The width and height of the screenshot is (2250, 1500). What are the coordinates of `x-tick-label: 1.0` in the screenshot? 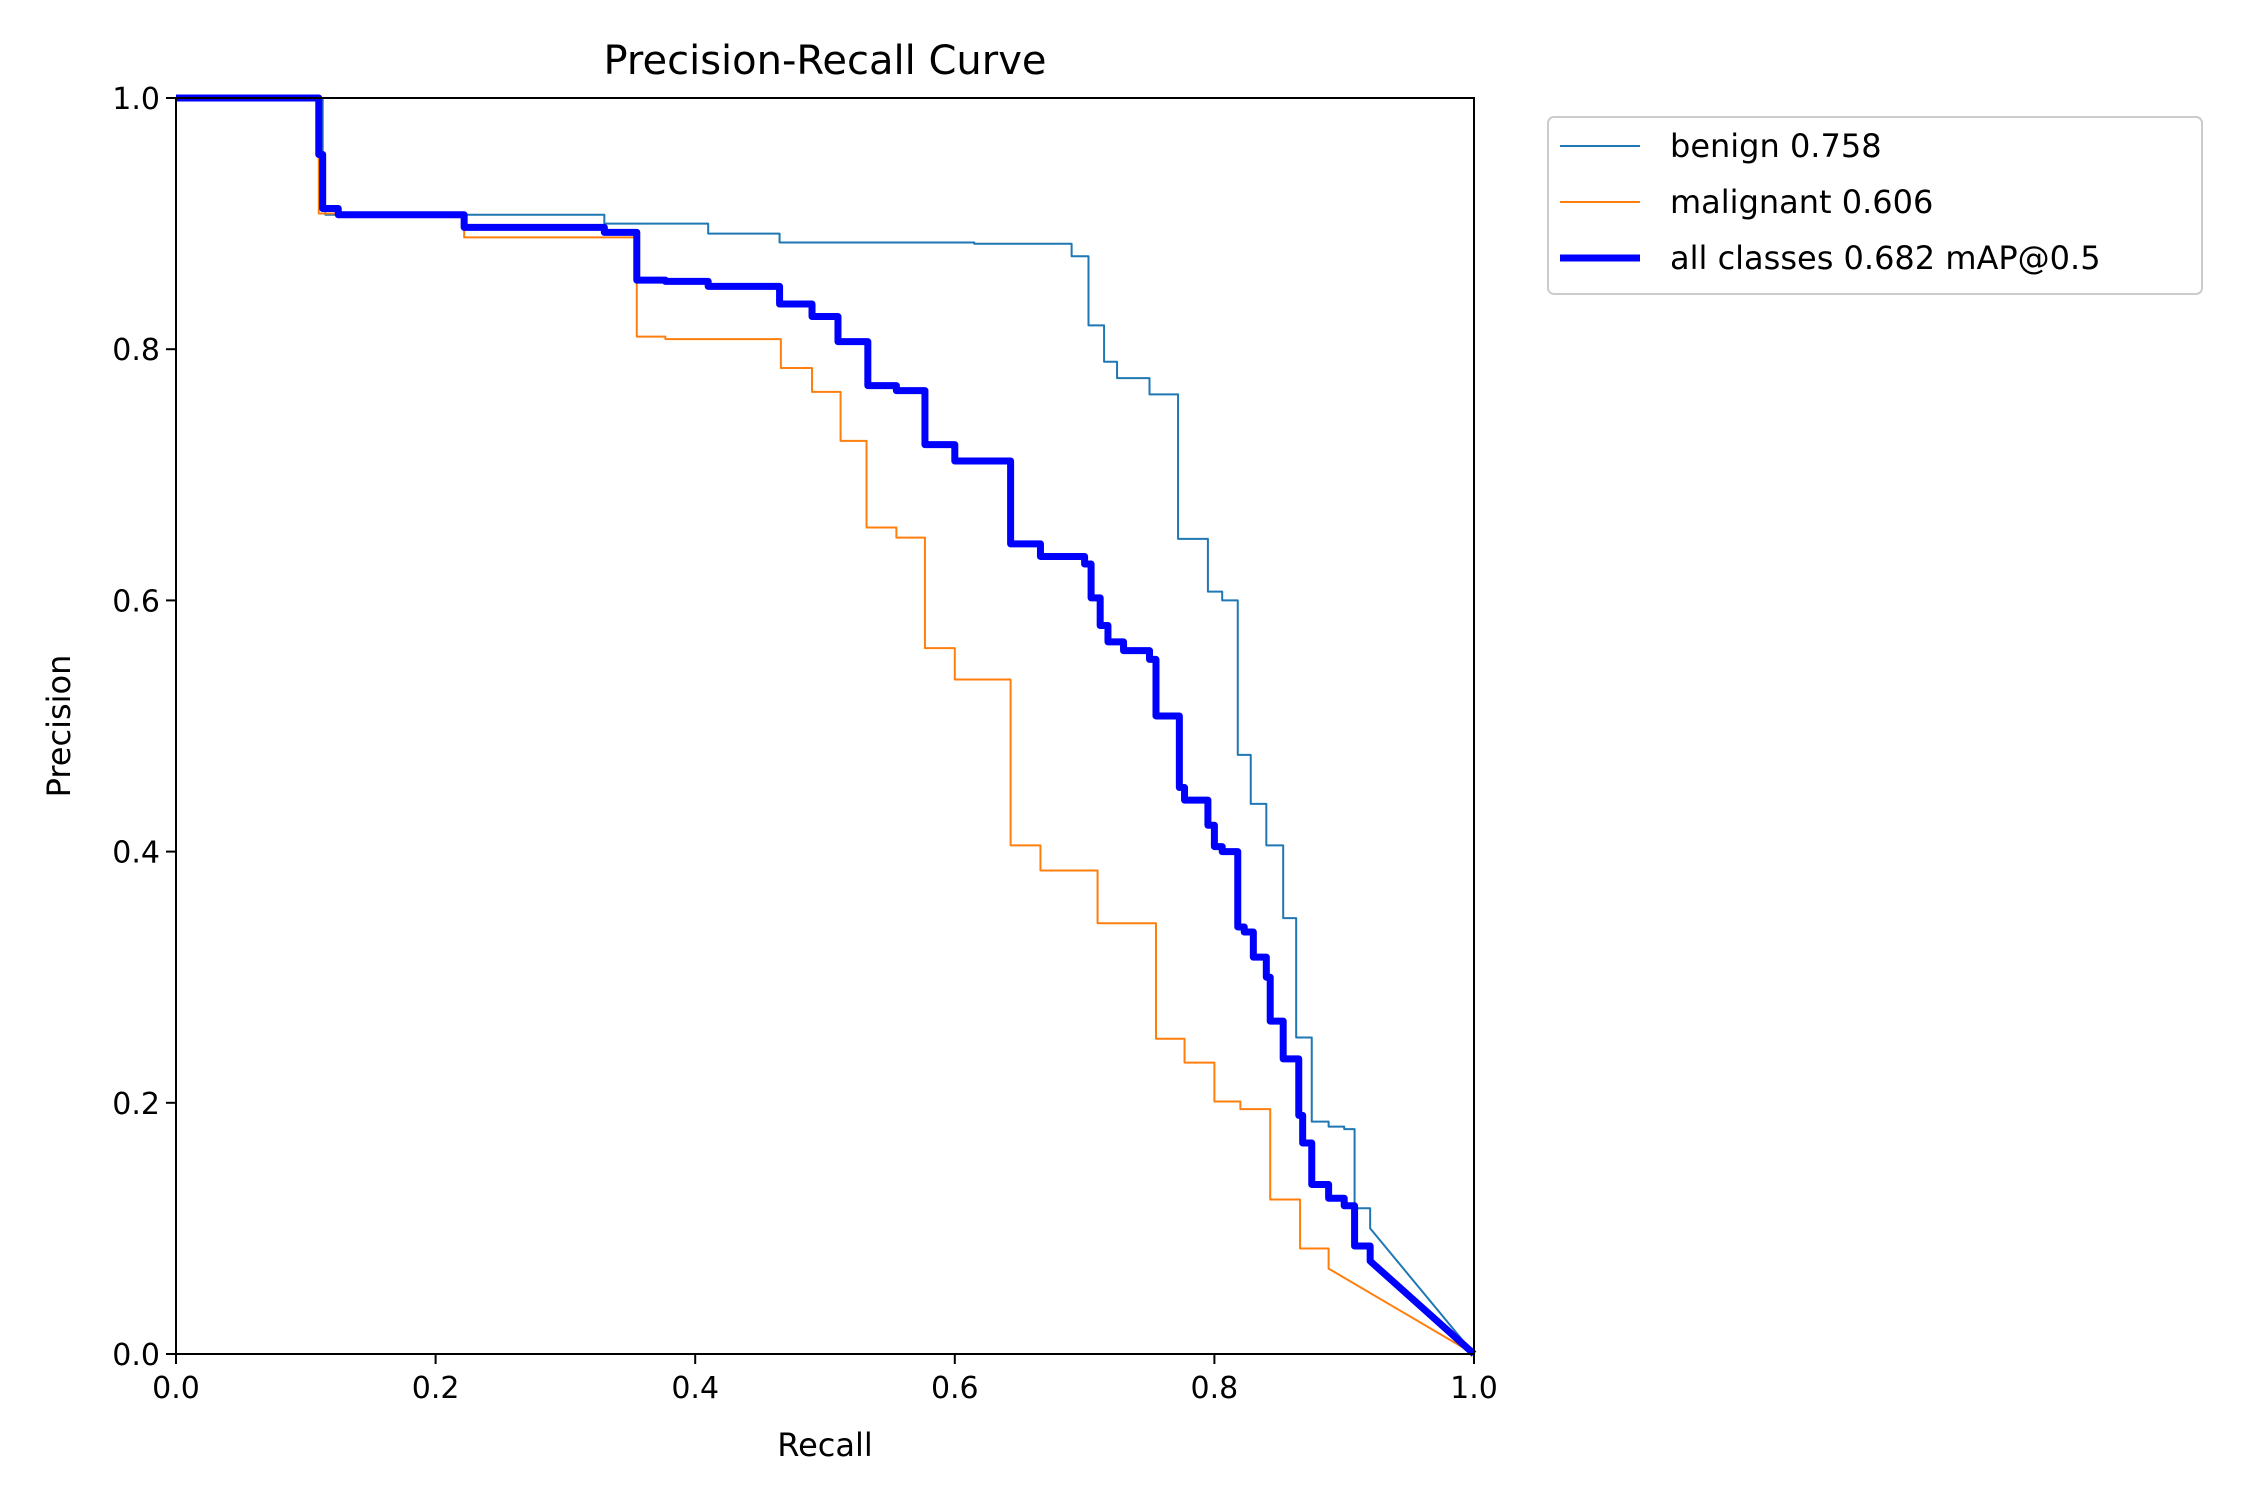 It's located at (1474, 1388).